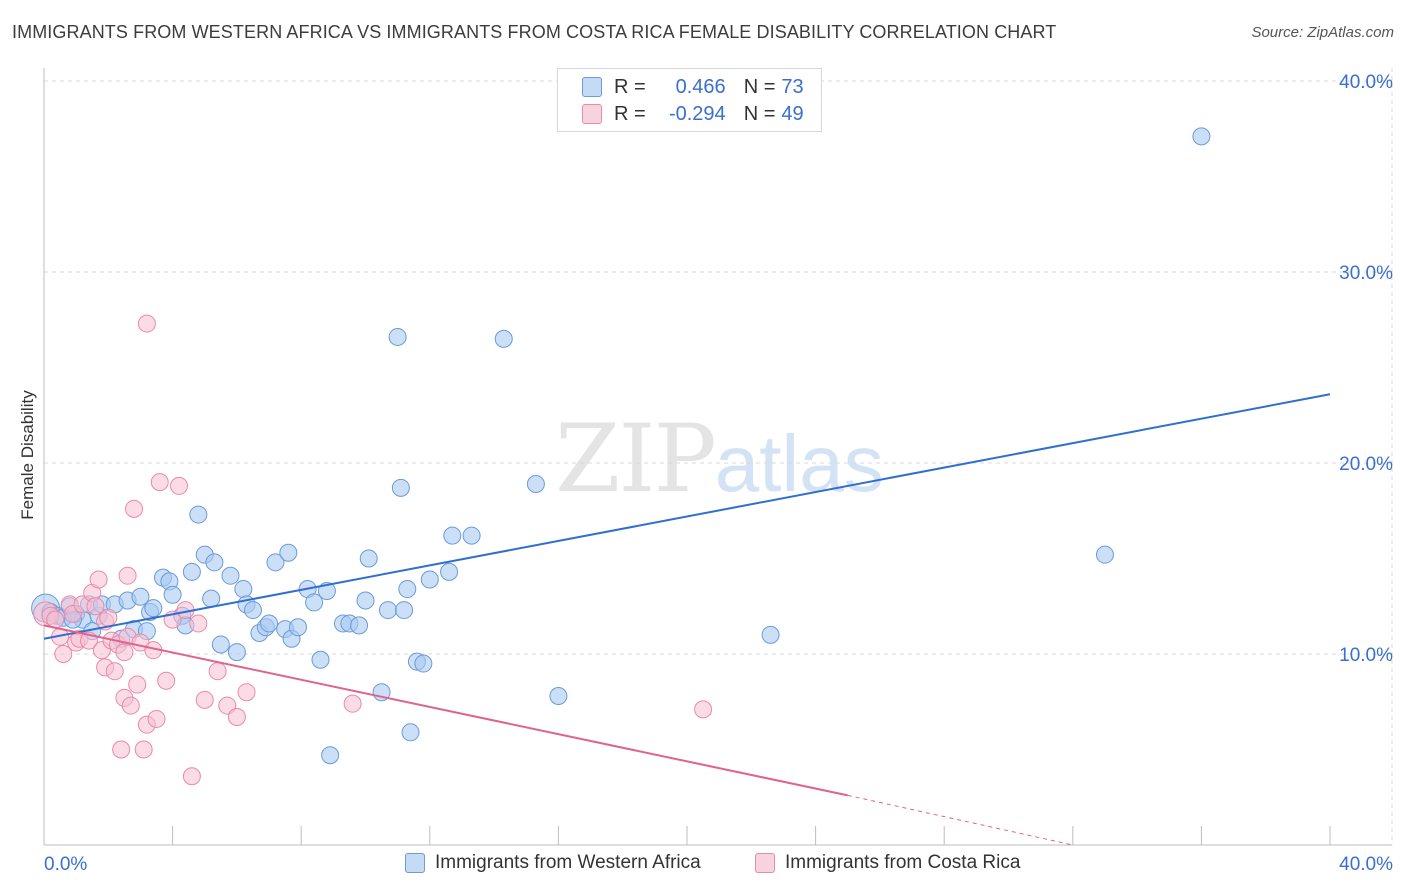 This screenshot has height=892, width=1406. I want to click on source-label: Source: ZipAtlas.com, so click(1322, 32).